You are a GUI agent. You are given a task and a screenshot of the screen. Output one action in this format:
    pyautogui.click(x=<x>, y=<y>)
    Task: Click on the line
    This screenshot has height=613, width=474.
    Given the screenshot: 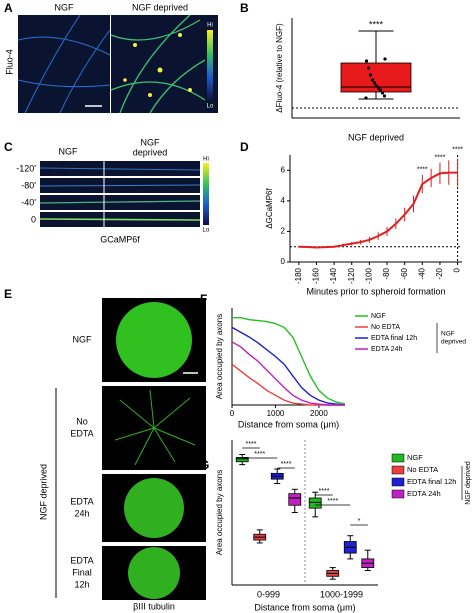 What is the action you would take?
    pyautogui.click(x=288, y=373)
    